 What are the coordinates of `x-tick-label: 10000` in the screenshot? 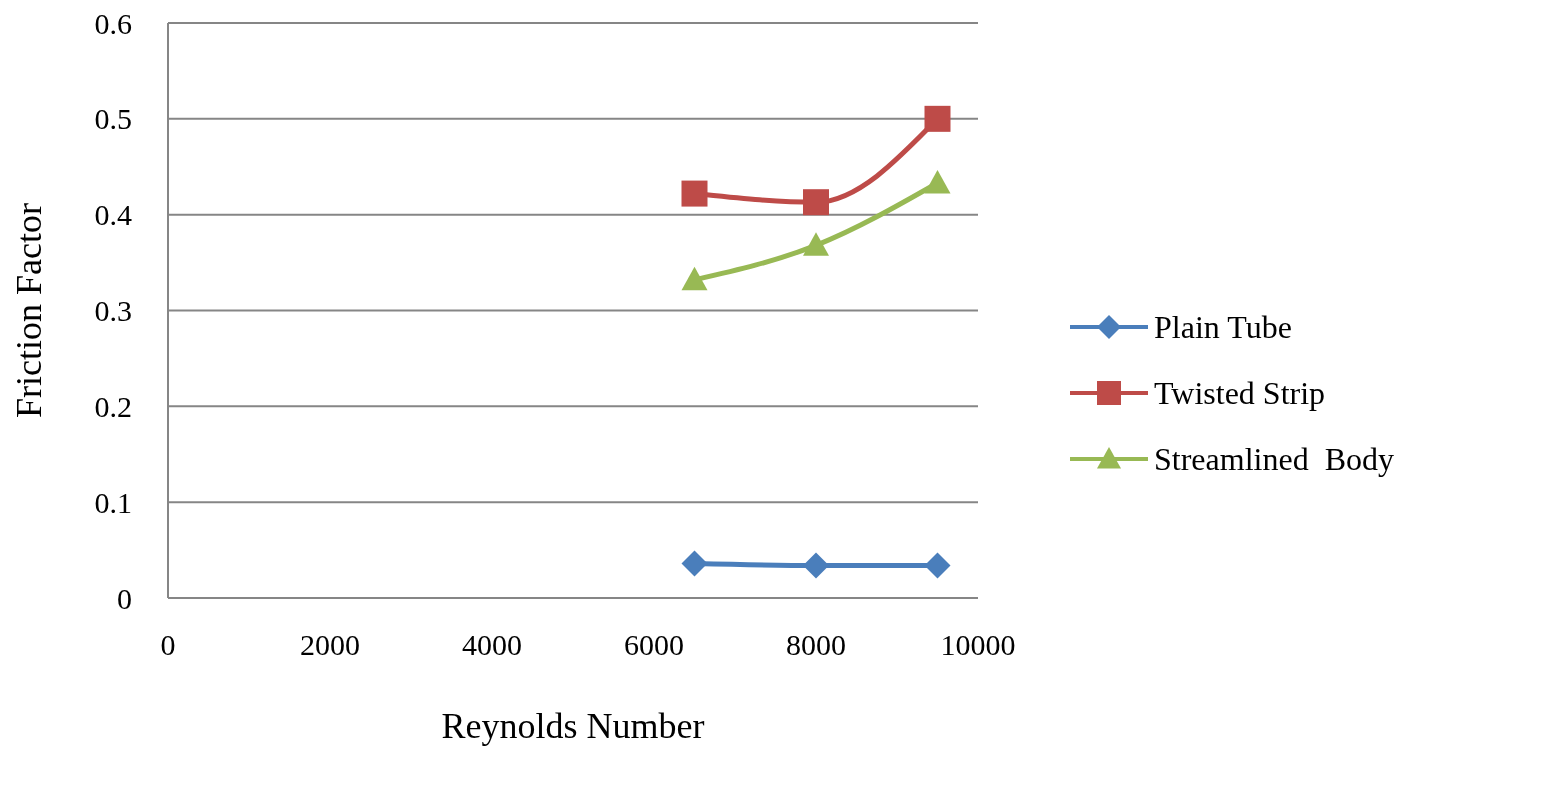 It's located at (978, 645).